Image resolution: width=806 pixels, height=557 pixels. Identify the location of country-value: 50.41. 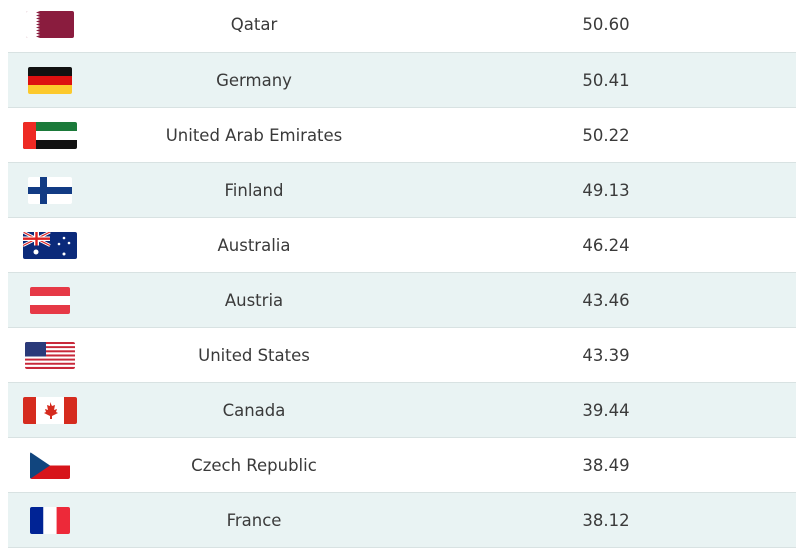
(606, 80).